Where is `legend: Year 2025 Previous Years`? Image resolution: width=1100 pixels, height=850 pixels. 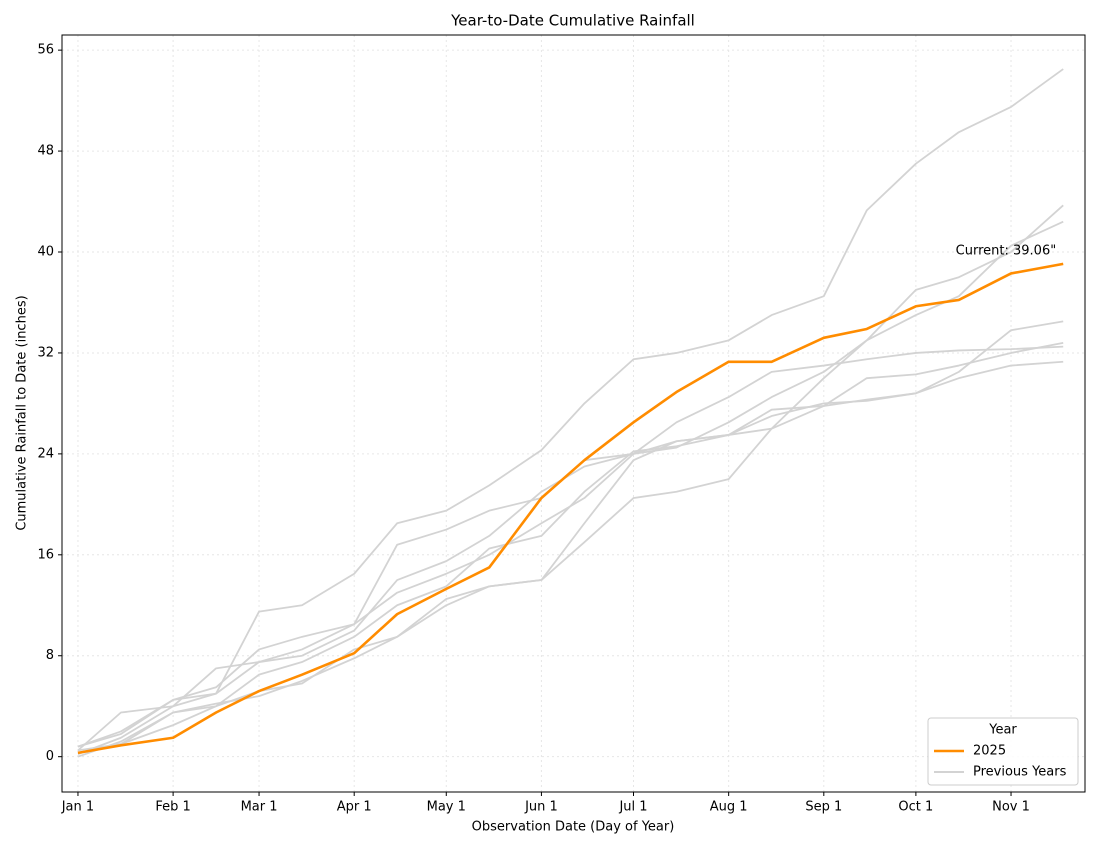
legend: Year 2025 Previous Years is located at coordinates (1003, 751).